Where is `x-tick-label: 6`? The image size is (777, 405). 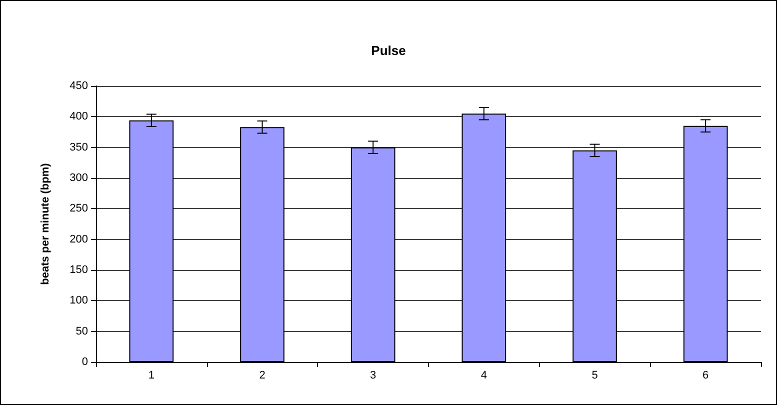 x-tick-label: 6 is located at coordinates (705, 376).